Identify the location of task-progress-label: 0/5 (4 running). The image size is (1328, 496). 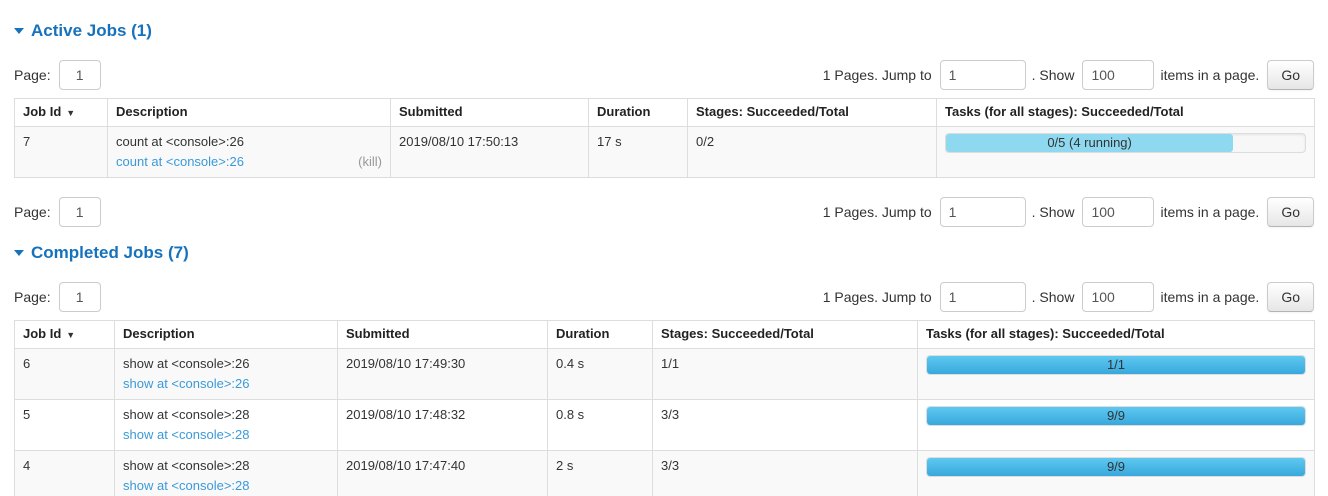
(1089, 142).